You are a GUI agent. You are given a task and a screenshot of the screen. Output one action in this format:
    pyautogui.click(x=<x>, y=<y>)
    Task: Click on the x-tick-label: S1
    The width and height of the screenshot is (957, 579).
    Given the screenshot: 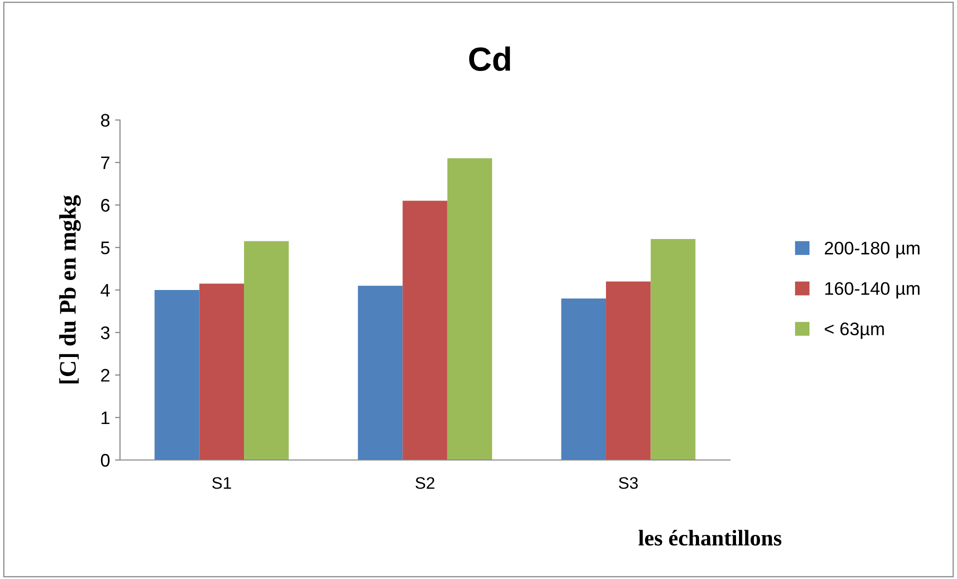 What is the action you would take?
    pyautogui.click(x=222, y=483)
    